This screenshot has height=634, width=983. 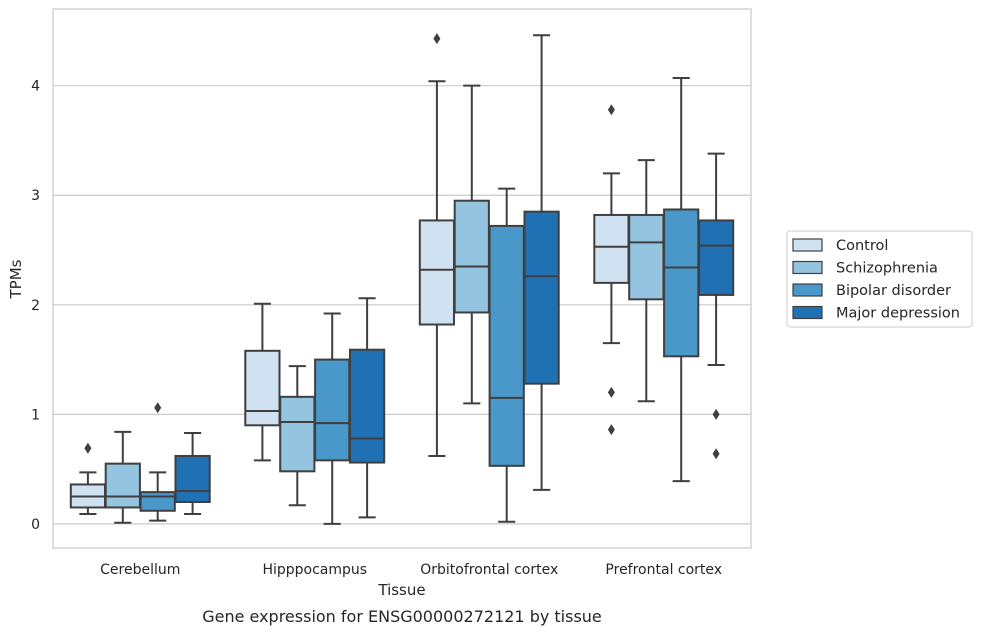 I want to click on x-tick-label: Cerebellum, so click(x=140, y=570).